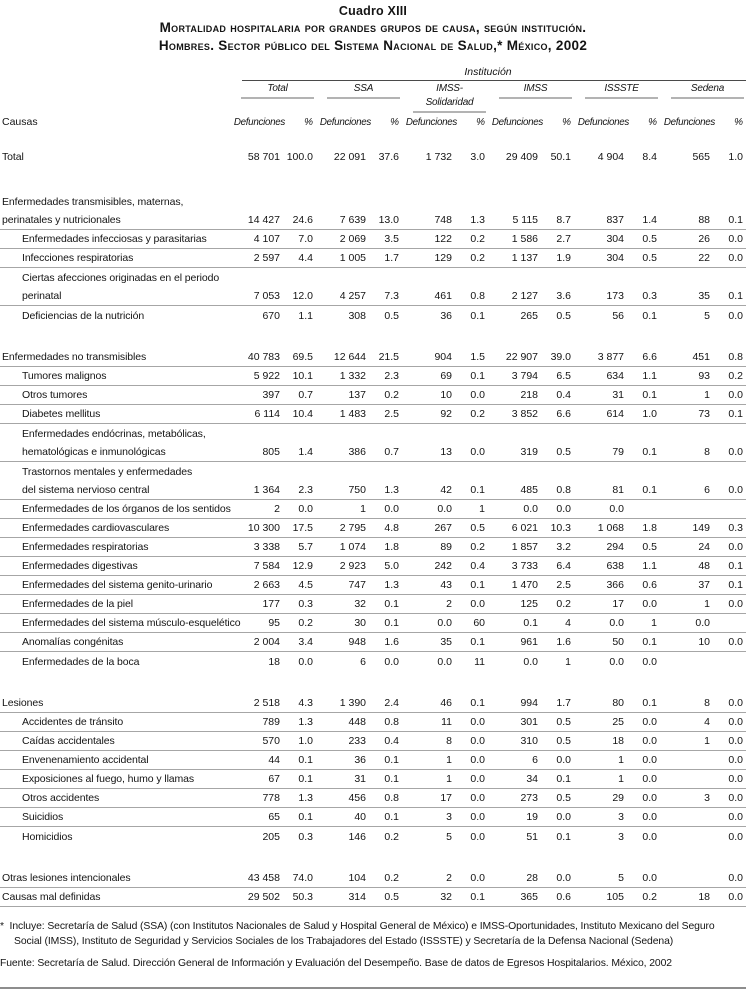 Image resolution: width=746 pixels, height=989 pixels. I want to click on cell-defunciones: 4 107, so click(266, 239).